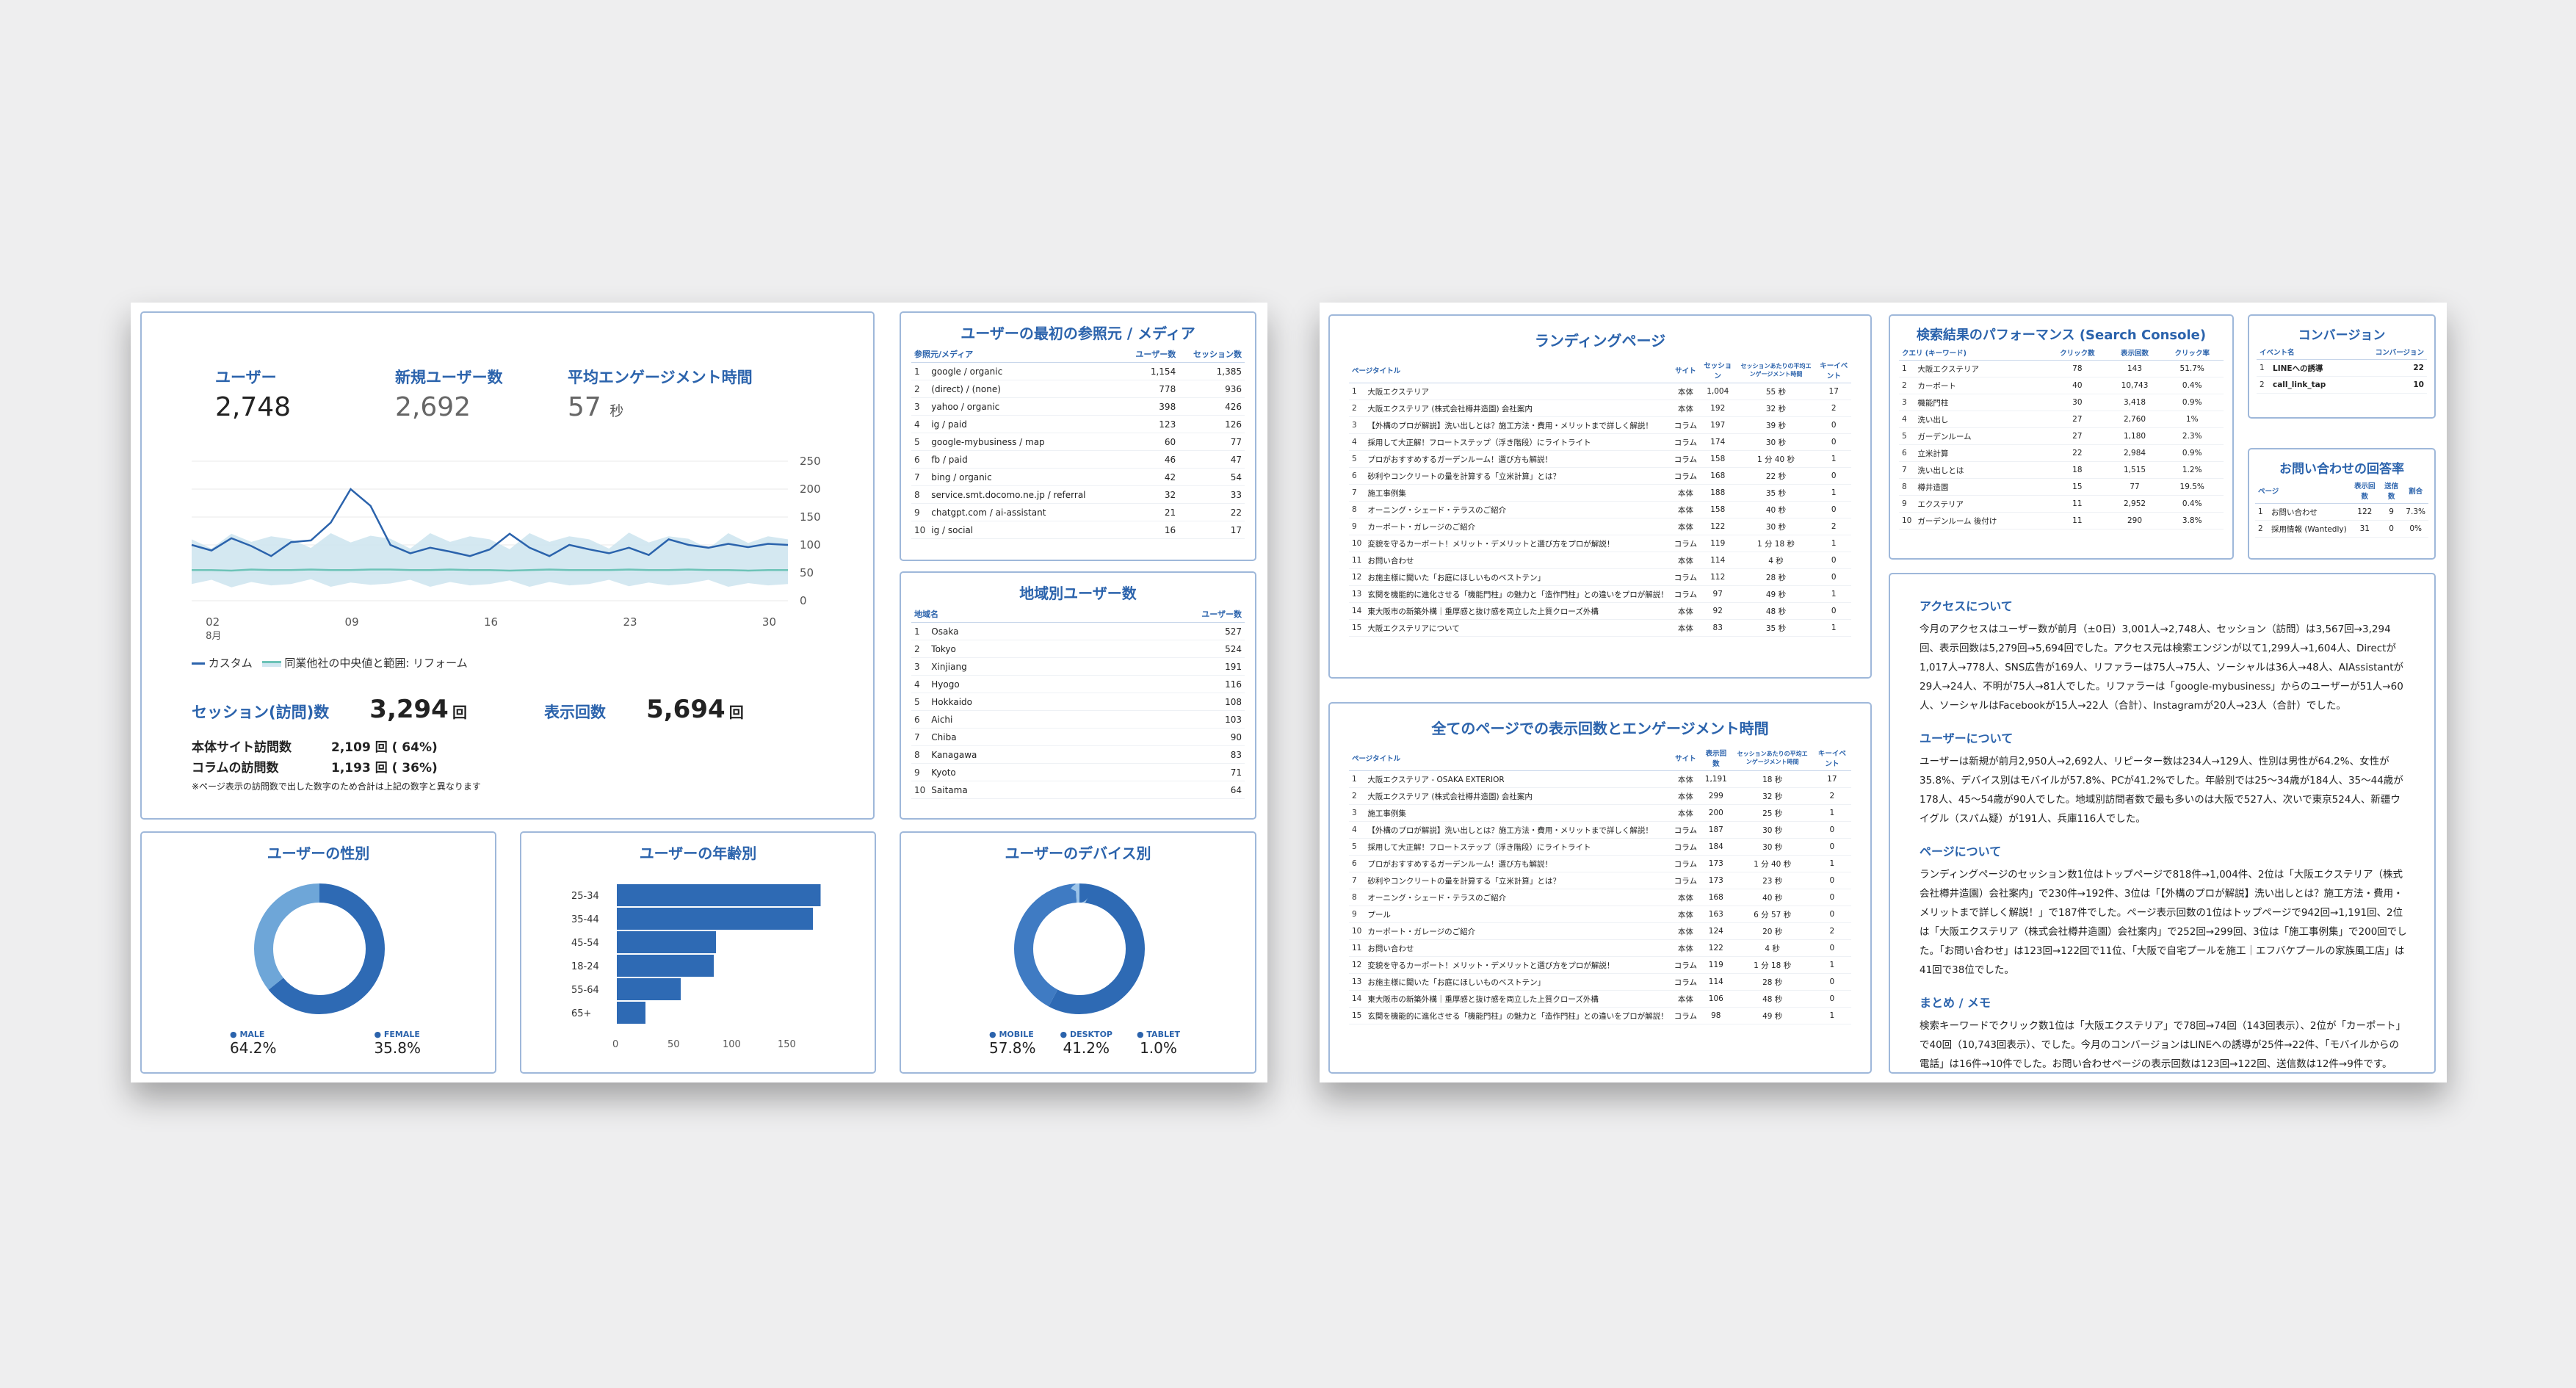 The image size is (2576, 1388). I want to click on table-cell: 2,984, so click(2134, 453).